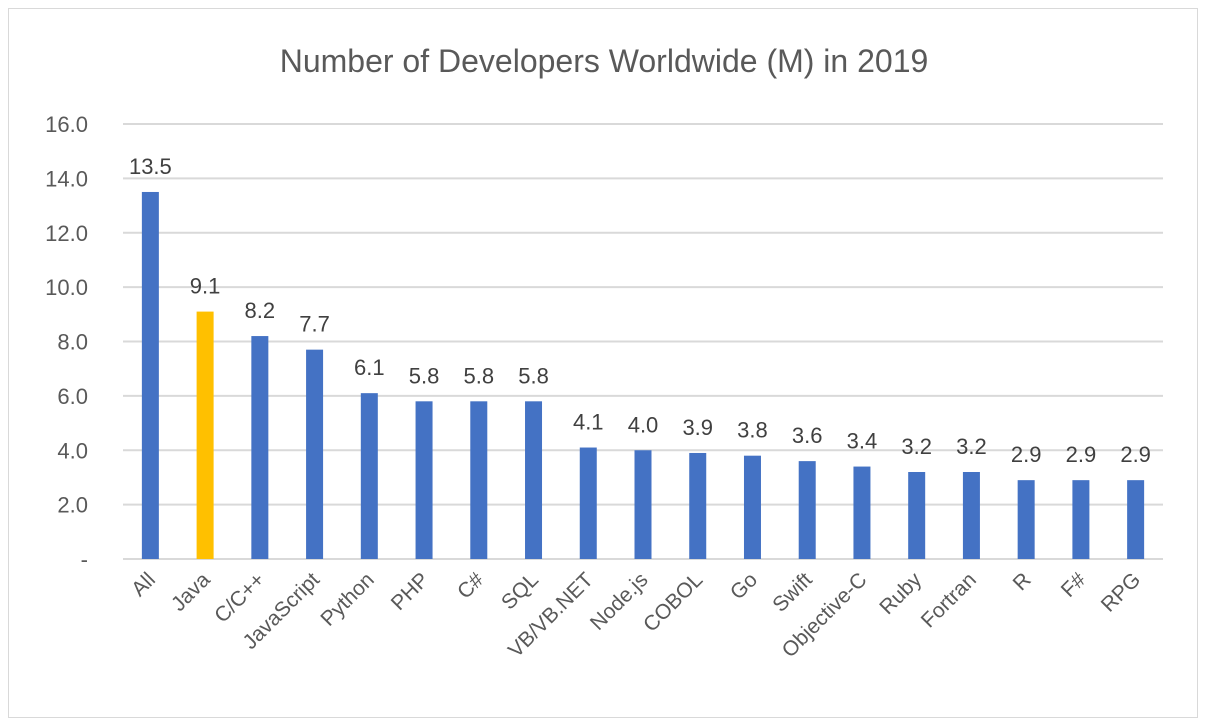 This screenshot has width=1208, height=728. I want to click on data-label: 7.7, so click(314, 324).